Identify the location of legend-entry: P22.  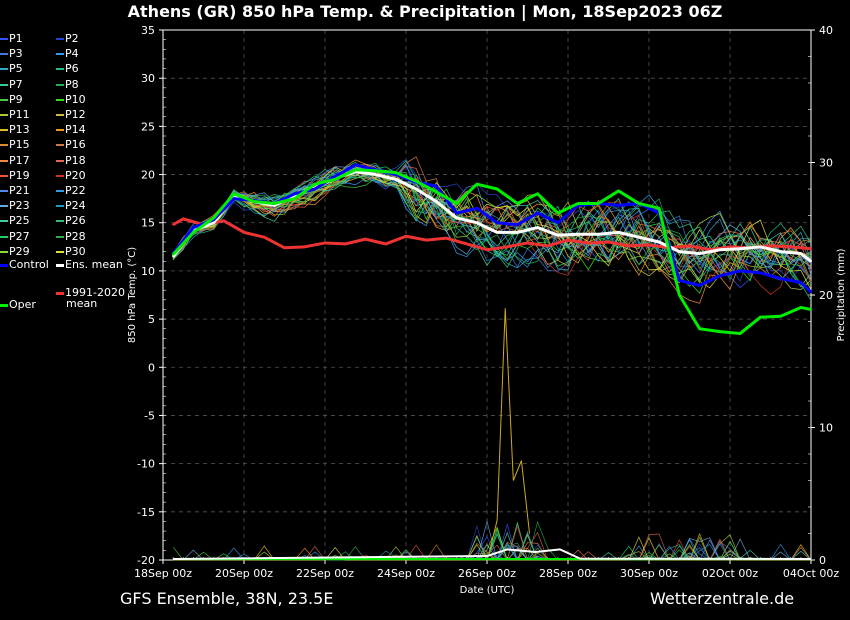
(71, 191).